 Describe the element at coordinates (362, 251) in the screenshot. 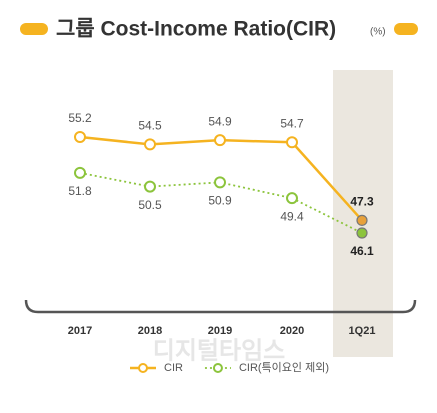

I see `data-label: 46.1` at that location.